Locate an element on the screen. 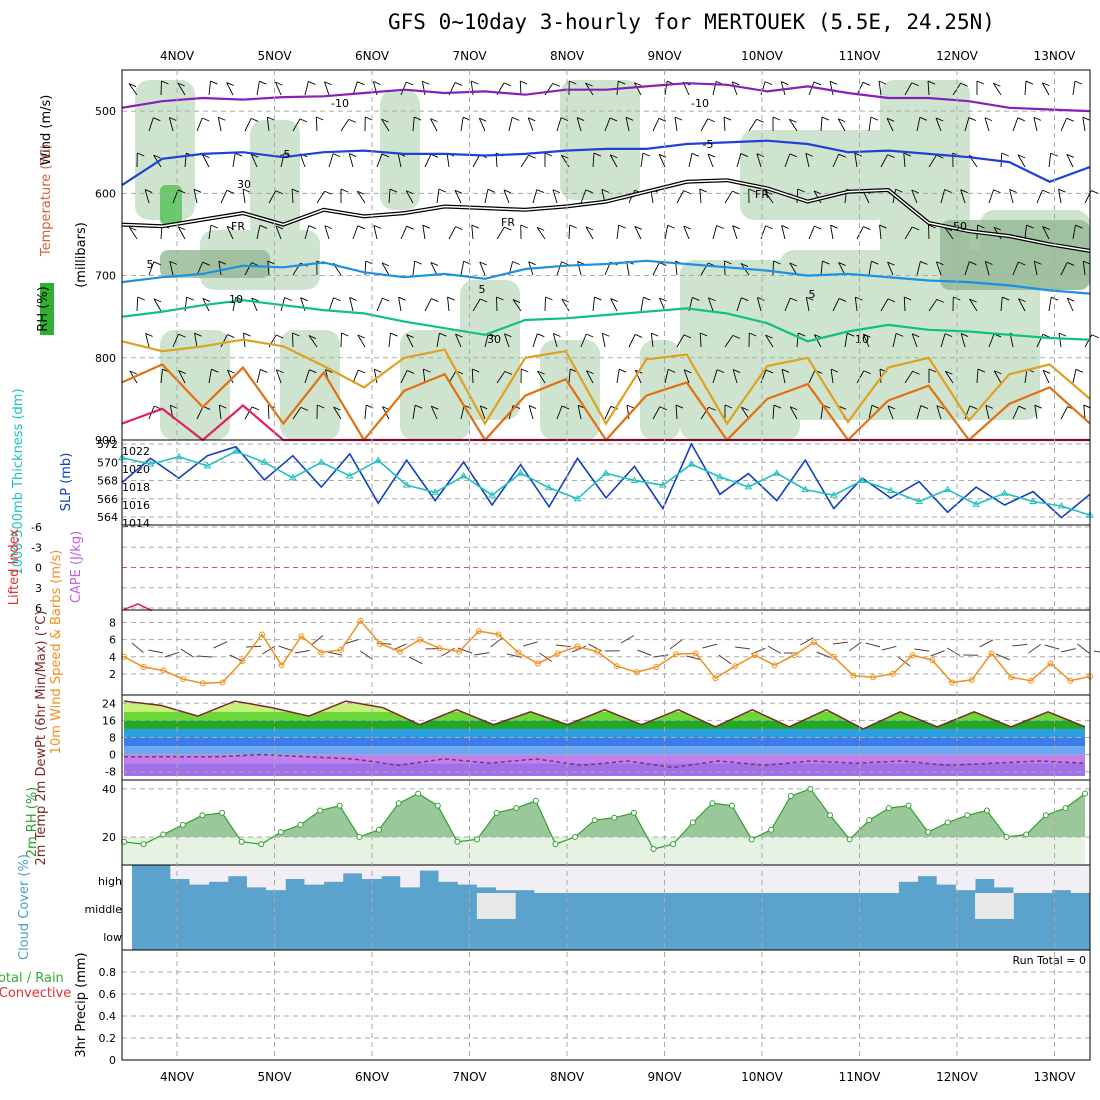 Image resolution: width=1100 pixels, height=1100 pixels. rh-legend-swatch is located at coordinates (47, 309).